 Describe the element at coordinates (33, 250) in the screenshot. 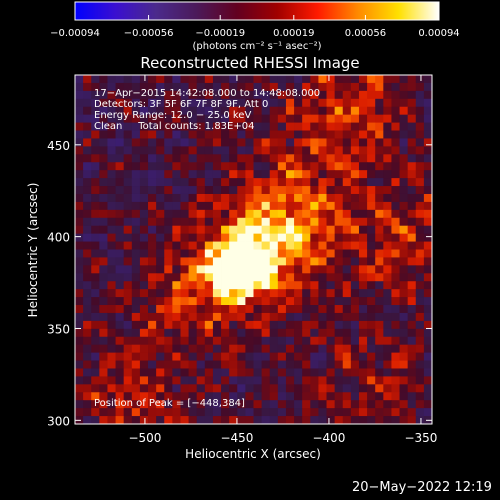

I see `y-axis-label: Heliocentric Y (arcsec)` at that location.